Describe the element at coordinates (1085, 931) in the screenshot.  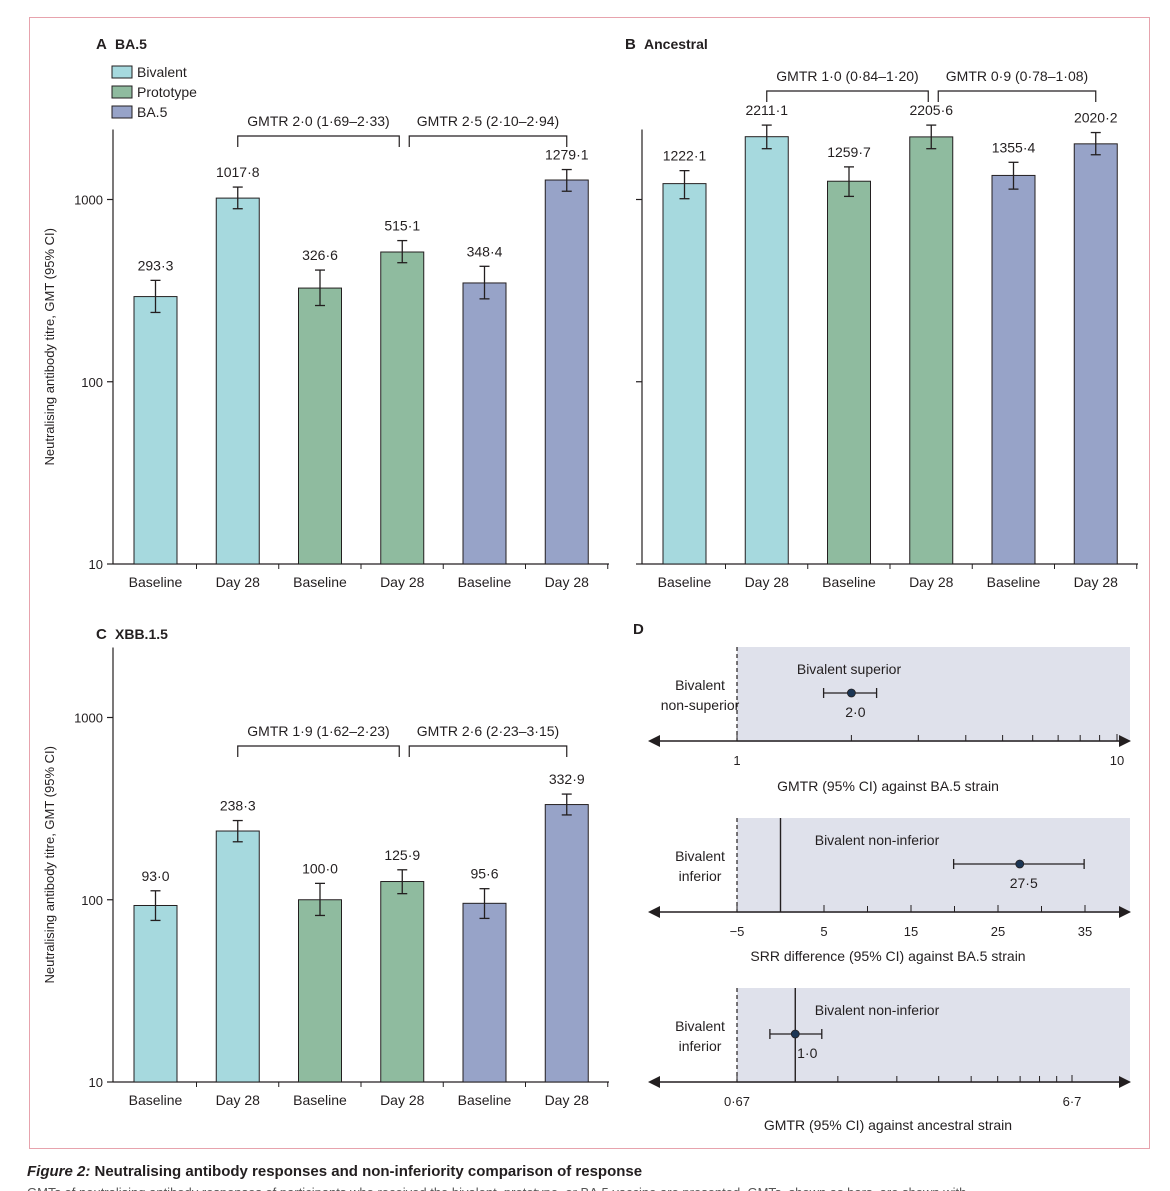
I see `forest-tick-label: 35` at that location.